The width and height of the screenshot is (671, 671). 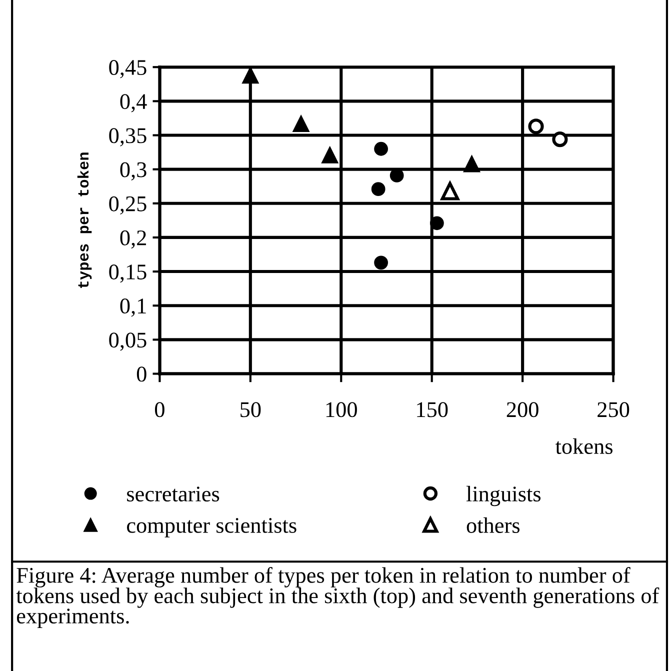 I want to click on x-axis-title: tokens, so click(x=583, y=446).